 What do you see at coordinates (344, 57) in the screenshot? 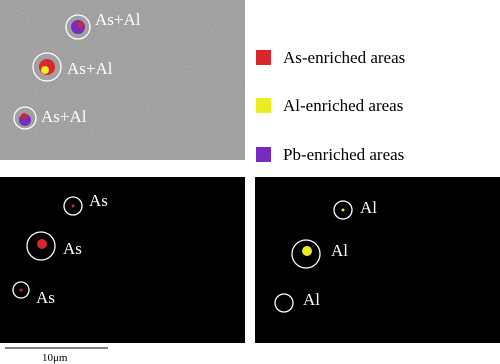
I see `legend-label: As-enriched areas` at bounding box center [344, 57].